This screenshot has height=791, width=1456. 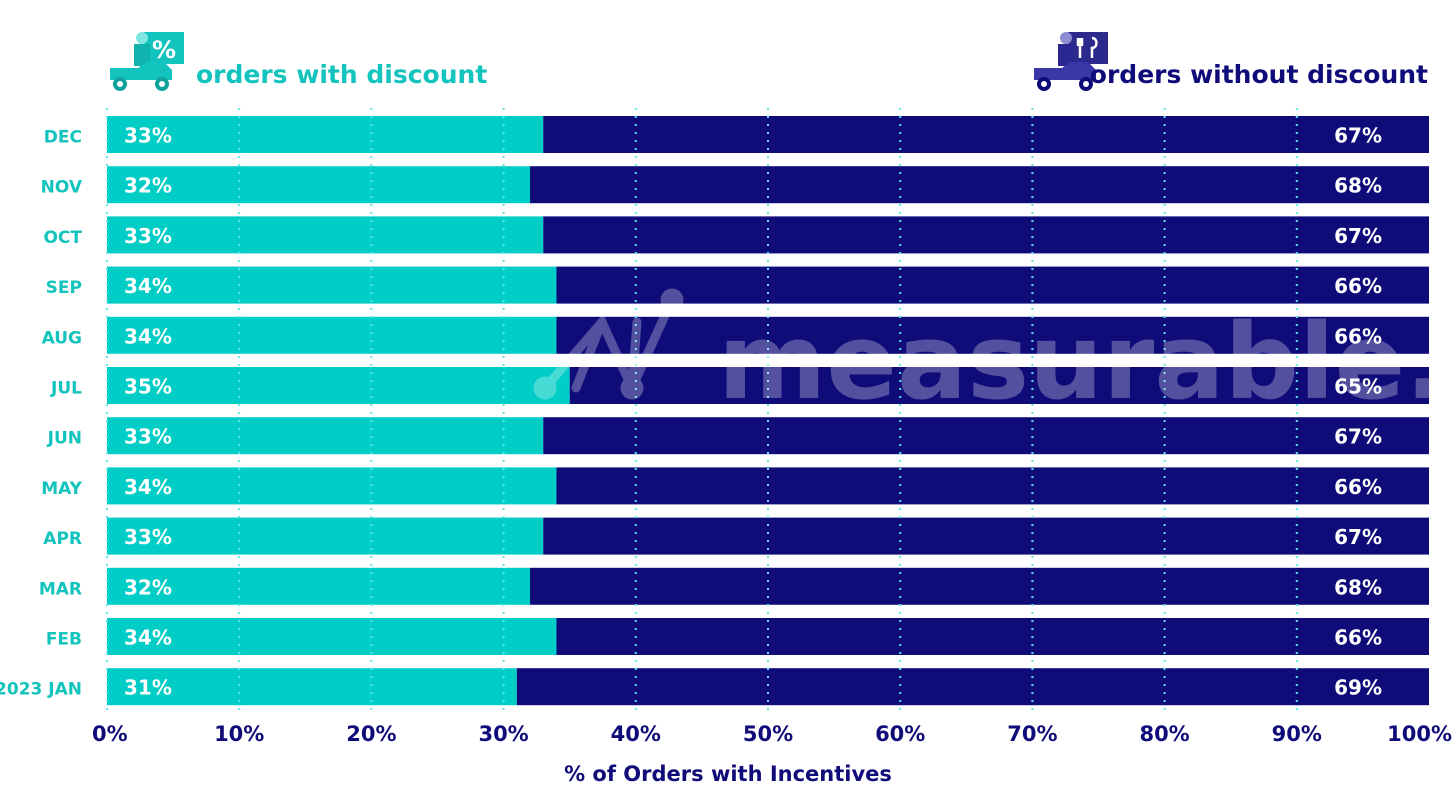 I want to click on category-label: JUN, so click(x=64, y=439).